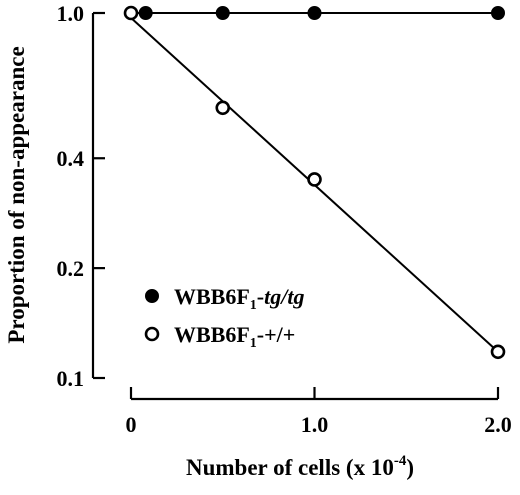 Image resolution: width=520 pixels, height=495 pixels. I want to click on y-axis-title: Proportion of non-appearance, so click(16, 194).